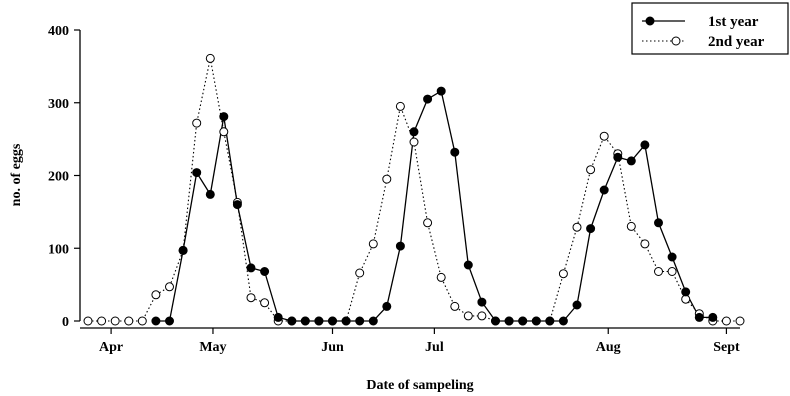  I want to click on x-tick-label: Apr, so click(111, 347).